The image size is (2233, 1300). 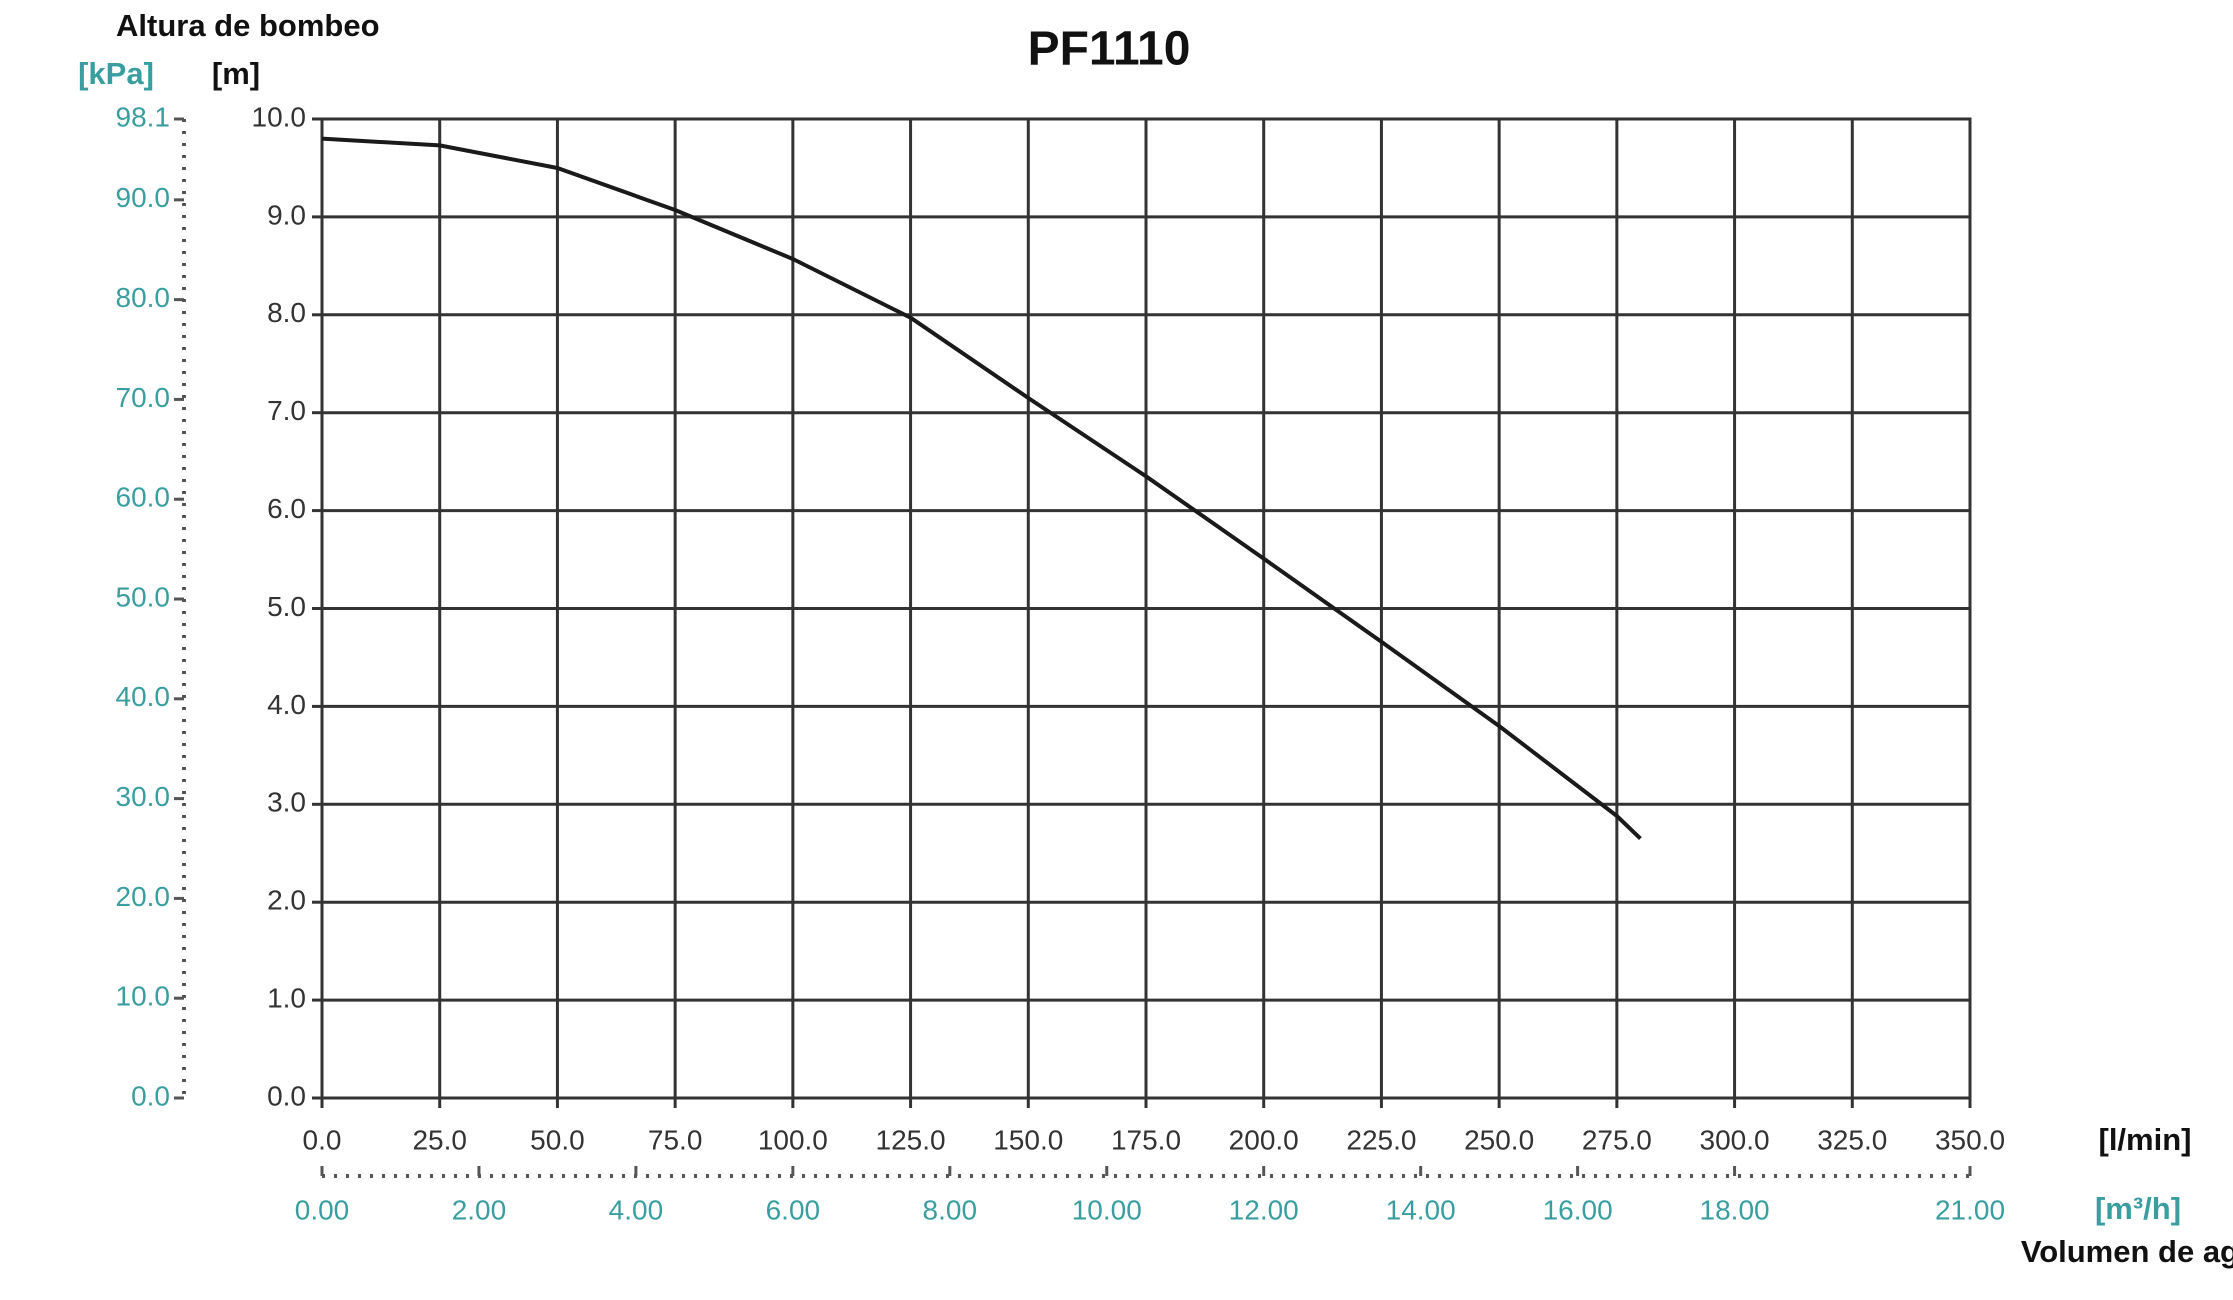 I want to click on x-tick-label: 0.0, so click(x=322, y=1139).